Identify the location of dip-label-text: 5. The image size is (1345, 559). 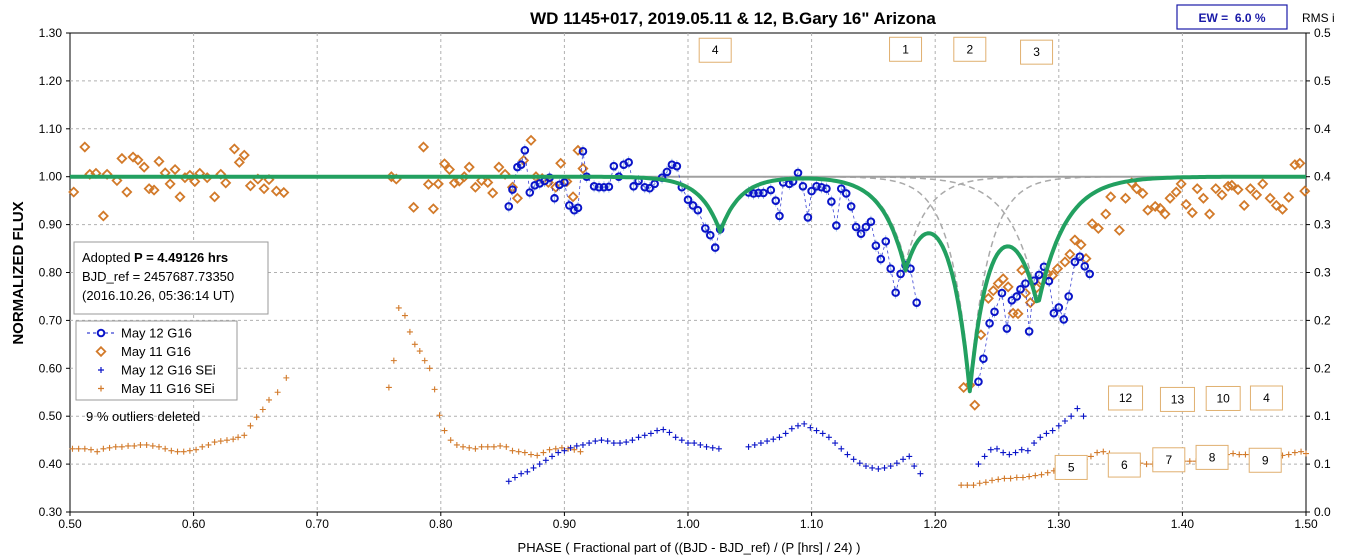
(1071, 467).